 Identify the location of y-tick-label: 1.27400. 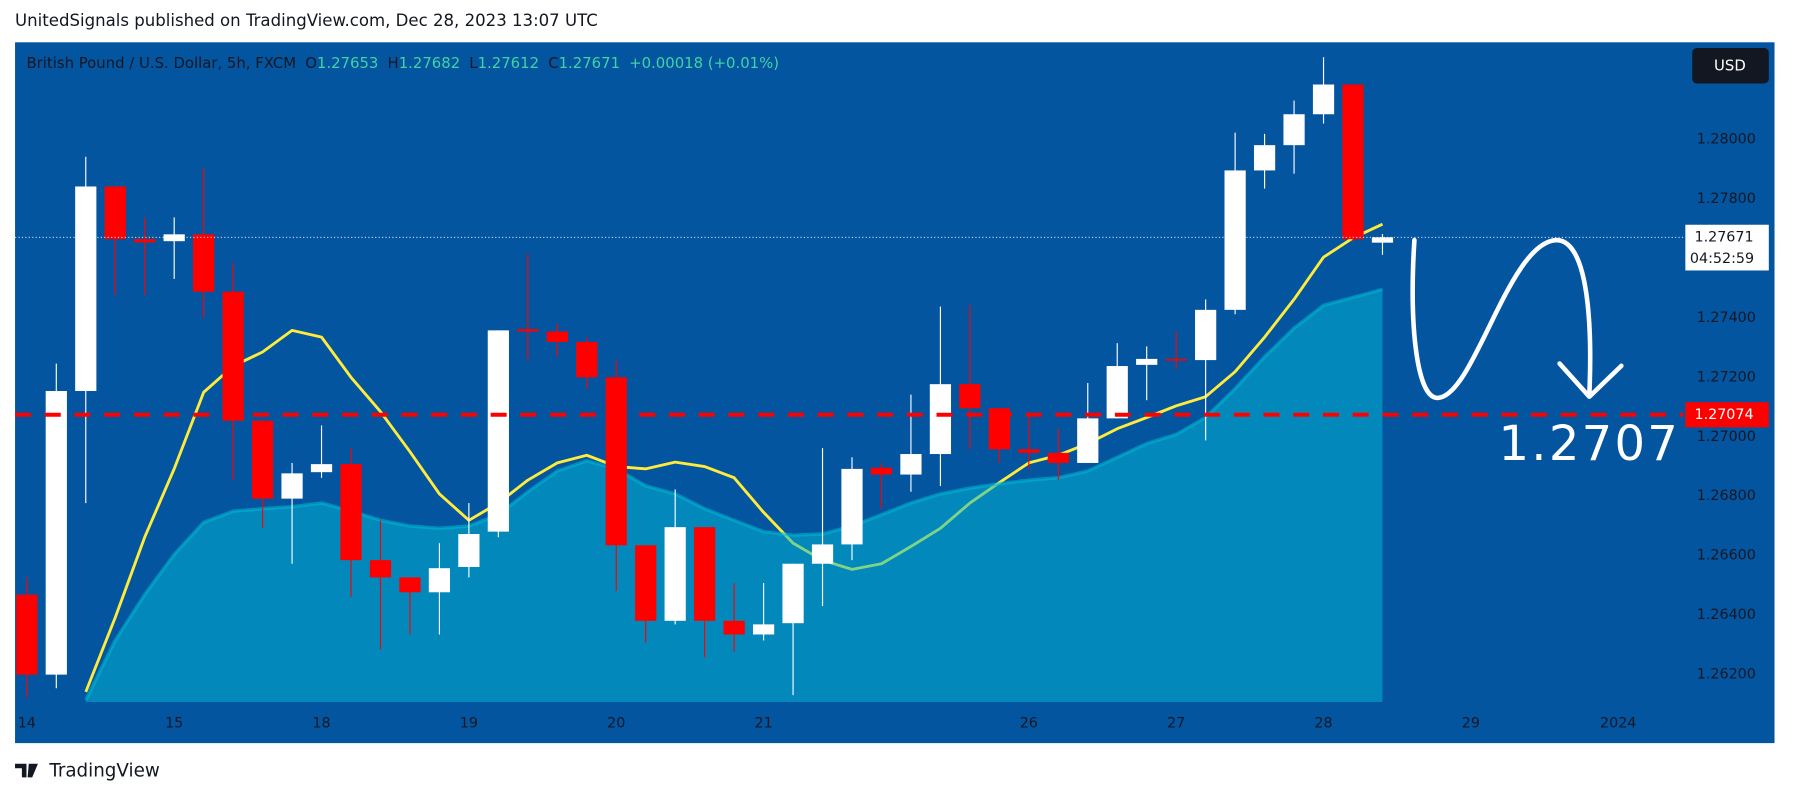
(1726, 318).